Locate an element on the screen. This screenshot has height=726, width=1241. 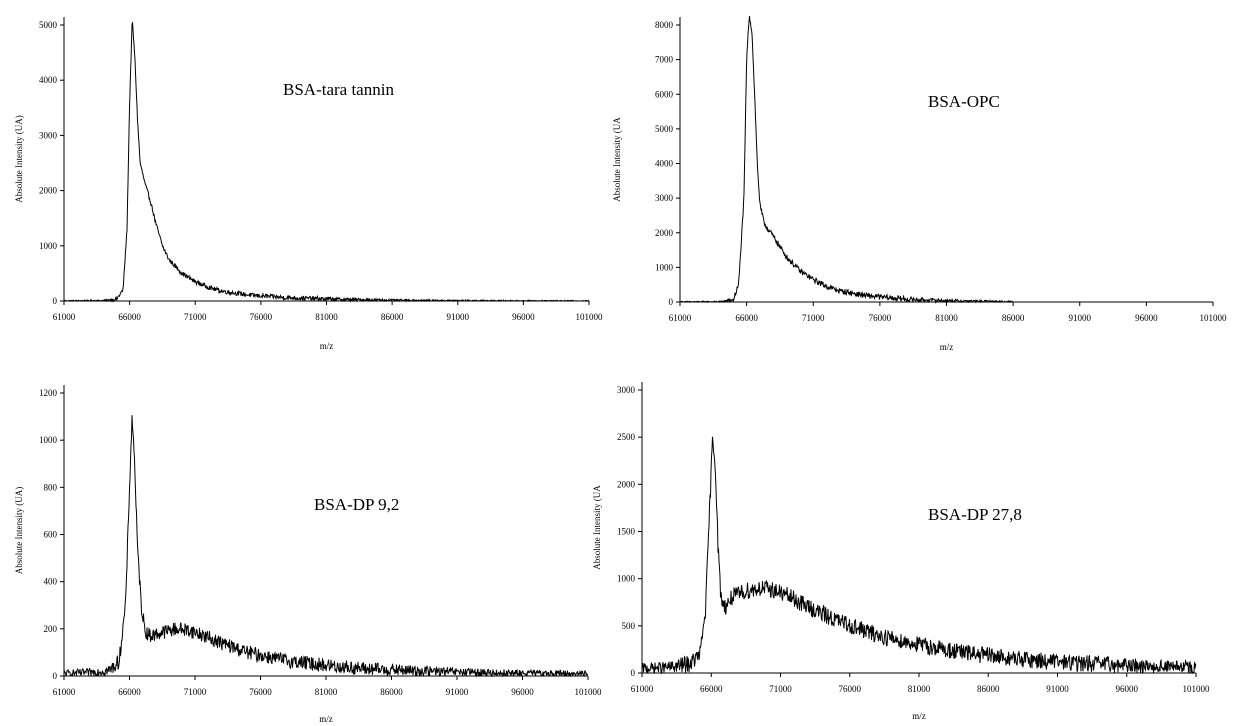
y-tick-label: 2500 is located at coordinates (626, 437).